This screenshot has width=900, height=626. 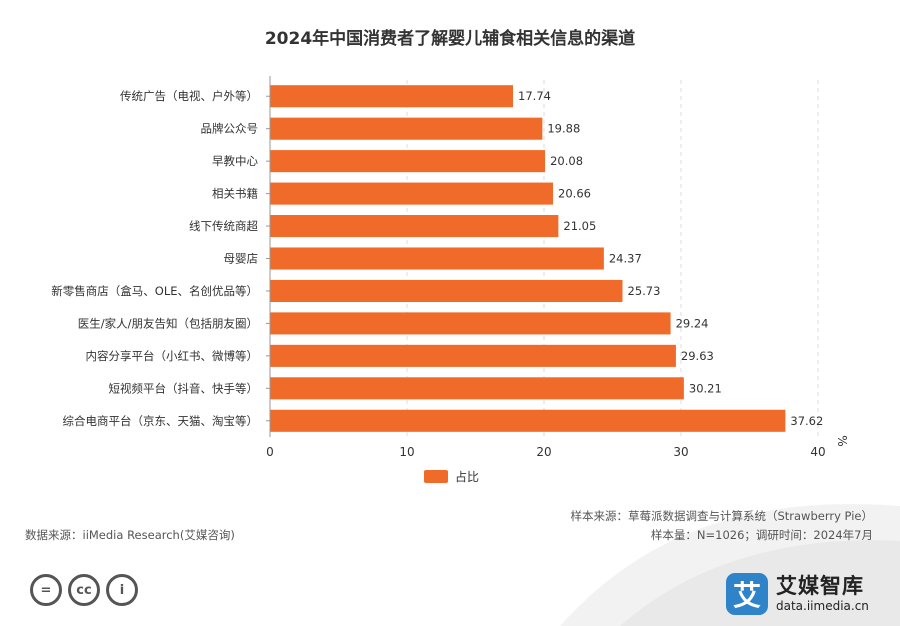 What do you see at coordinates (223, 226) in the screenshot?
I see `category-label: 线下传统商超` at bounding box center [223, 226].